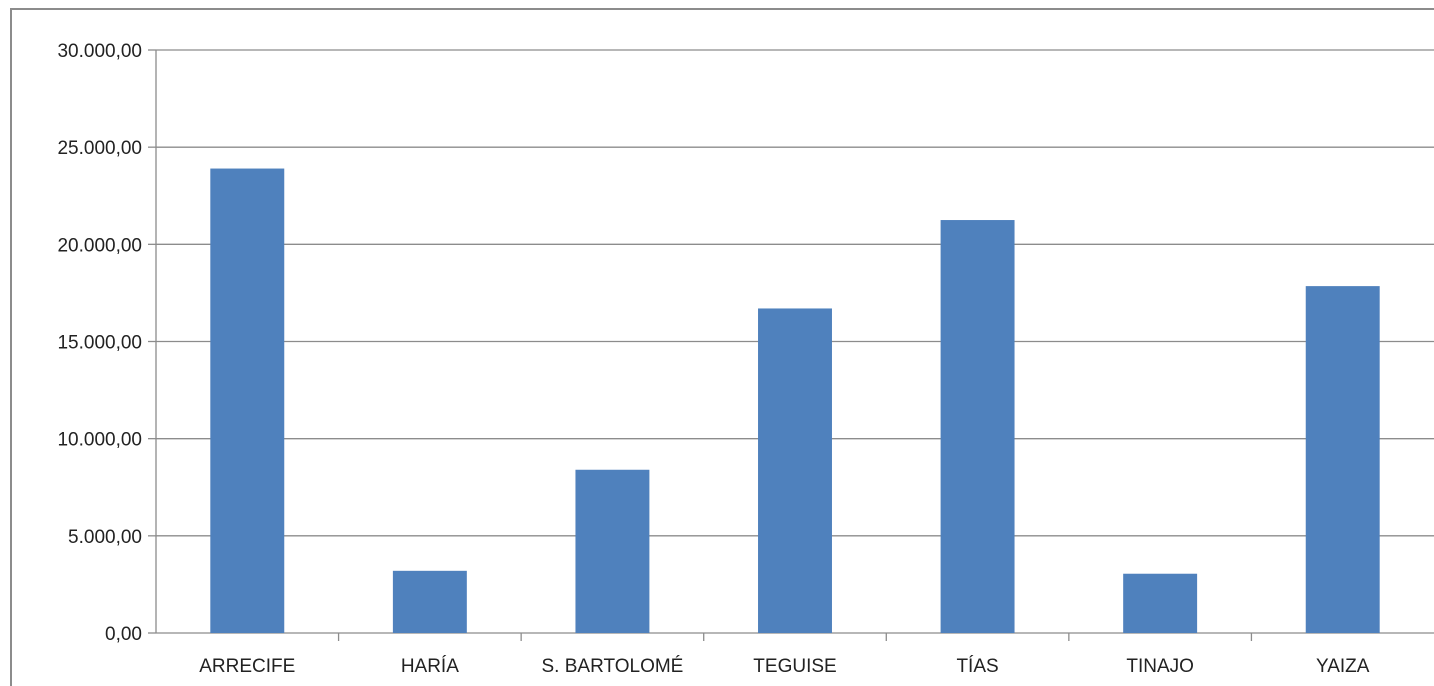  Describe the element at coordinates (430, 666) in the screenshot. I see `x-tick-label-1: HARÍA` at that location.